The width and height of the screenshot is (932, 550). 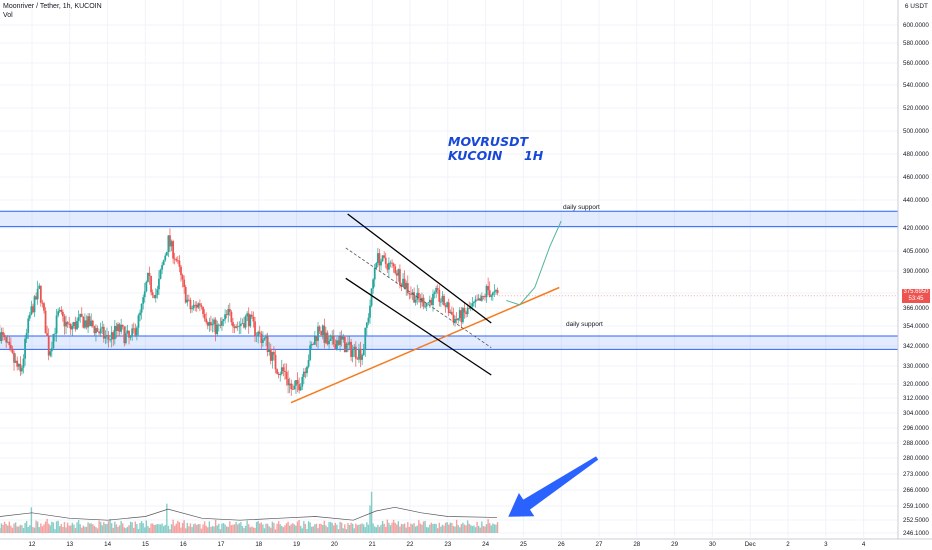 What do you see at coordinates (916, 366) in the screenshot?
I see `price-tick-label: 330.0000` at bounding box center [916, 366].